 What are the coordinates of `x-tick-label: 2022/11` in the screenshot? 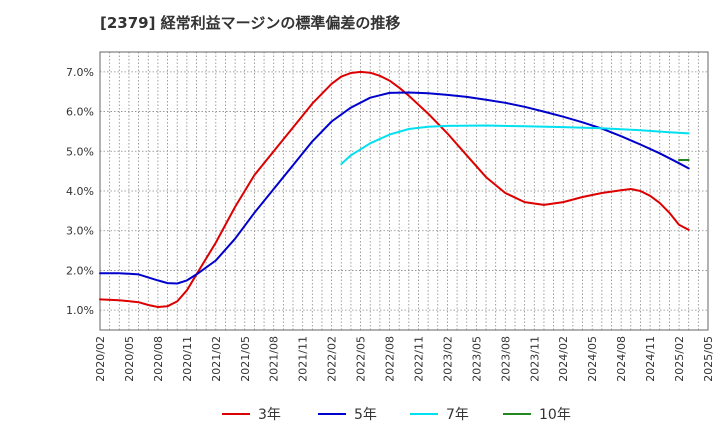 It's located at (418, 359).